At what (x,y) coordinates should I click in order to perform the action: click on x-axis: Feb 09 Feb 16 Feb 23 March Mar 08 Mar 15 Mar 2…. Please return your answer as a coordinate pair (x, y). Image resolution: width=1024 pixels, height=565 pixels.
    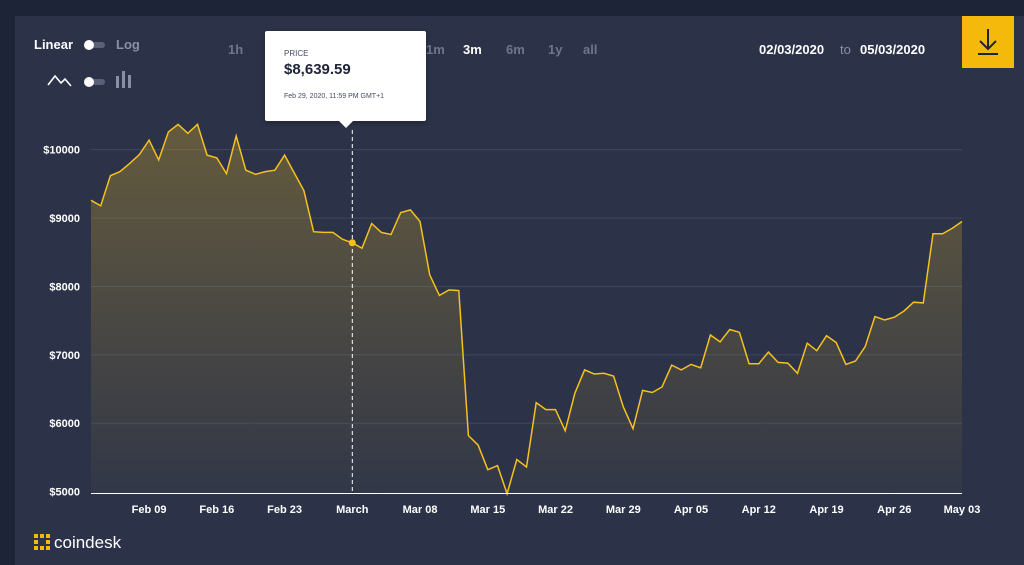
    Looking at the image, I should click on (556, 510).